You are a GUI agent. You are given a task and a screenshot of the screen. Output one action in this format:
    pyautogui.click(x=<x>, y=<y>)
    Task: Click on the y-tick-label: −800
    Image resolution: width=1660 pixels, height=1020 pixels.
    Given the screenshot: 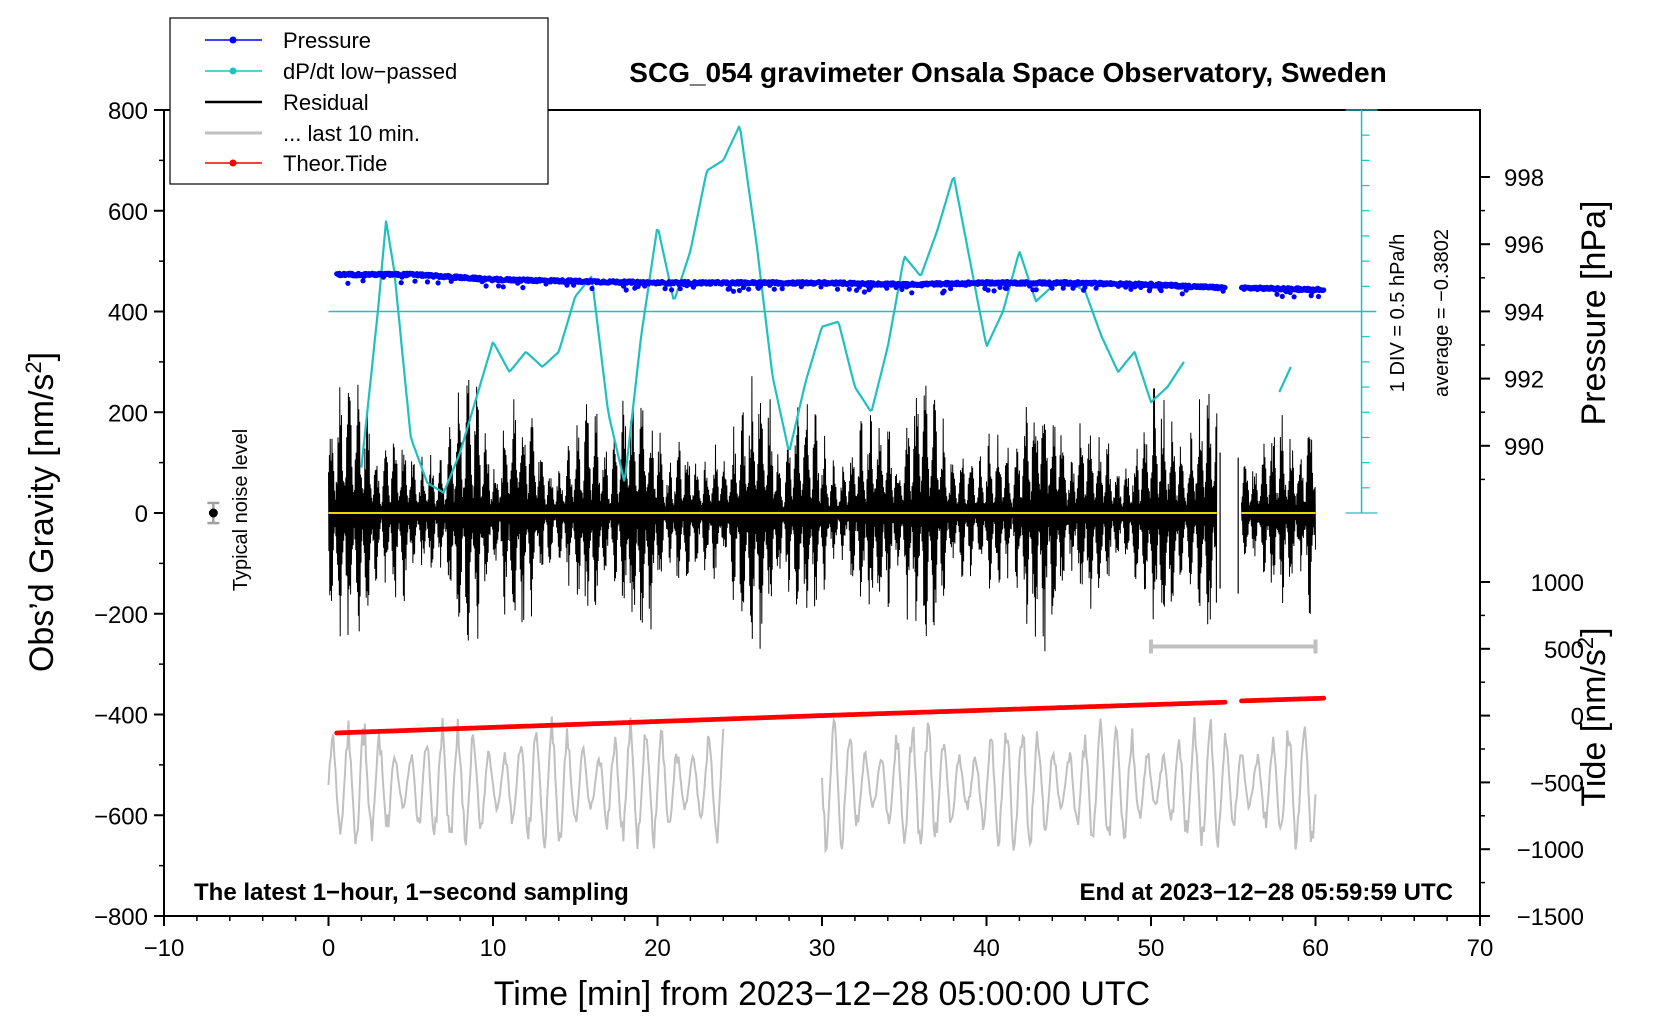 What is the action you would take?
    pyautogui.click(x=121, y=917)
    